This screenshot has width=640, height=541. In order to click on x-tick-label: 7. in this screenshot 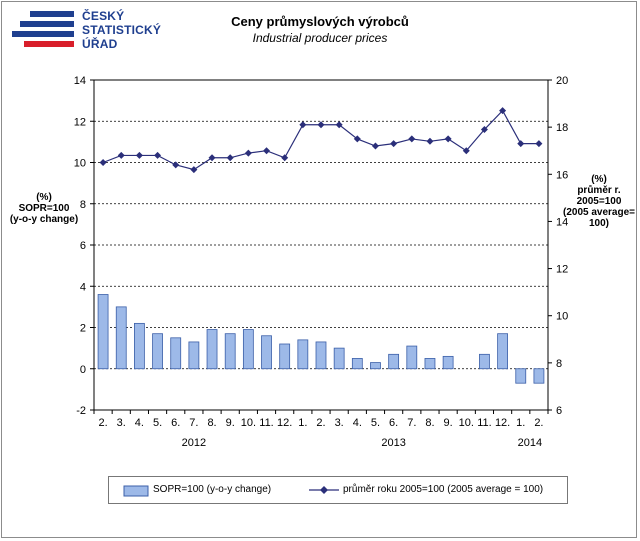, I will do `click(193, 423)`.